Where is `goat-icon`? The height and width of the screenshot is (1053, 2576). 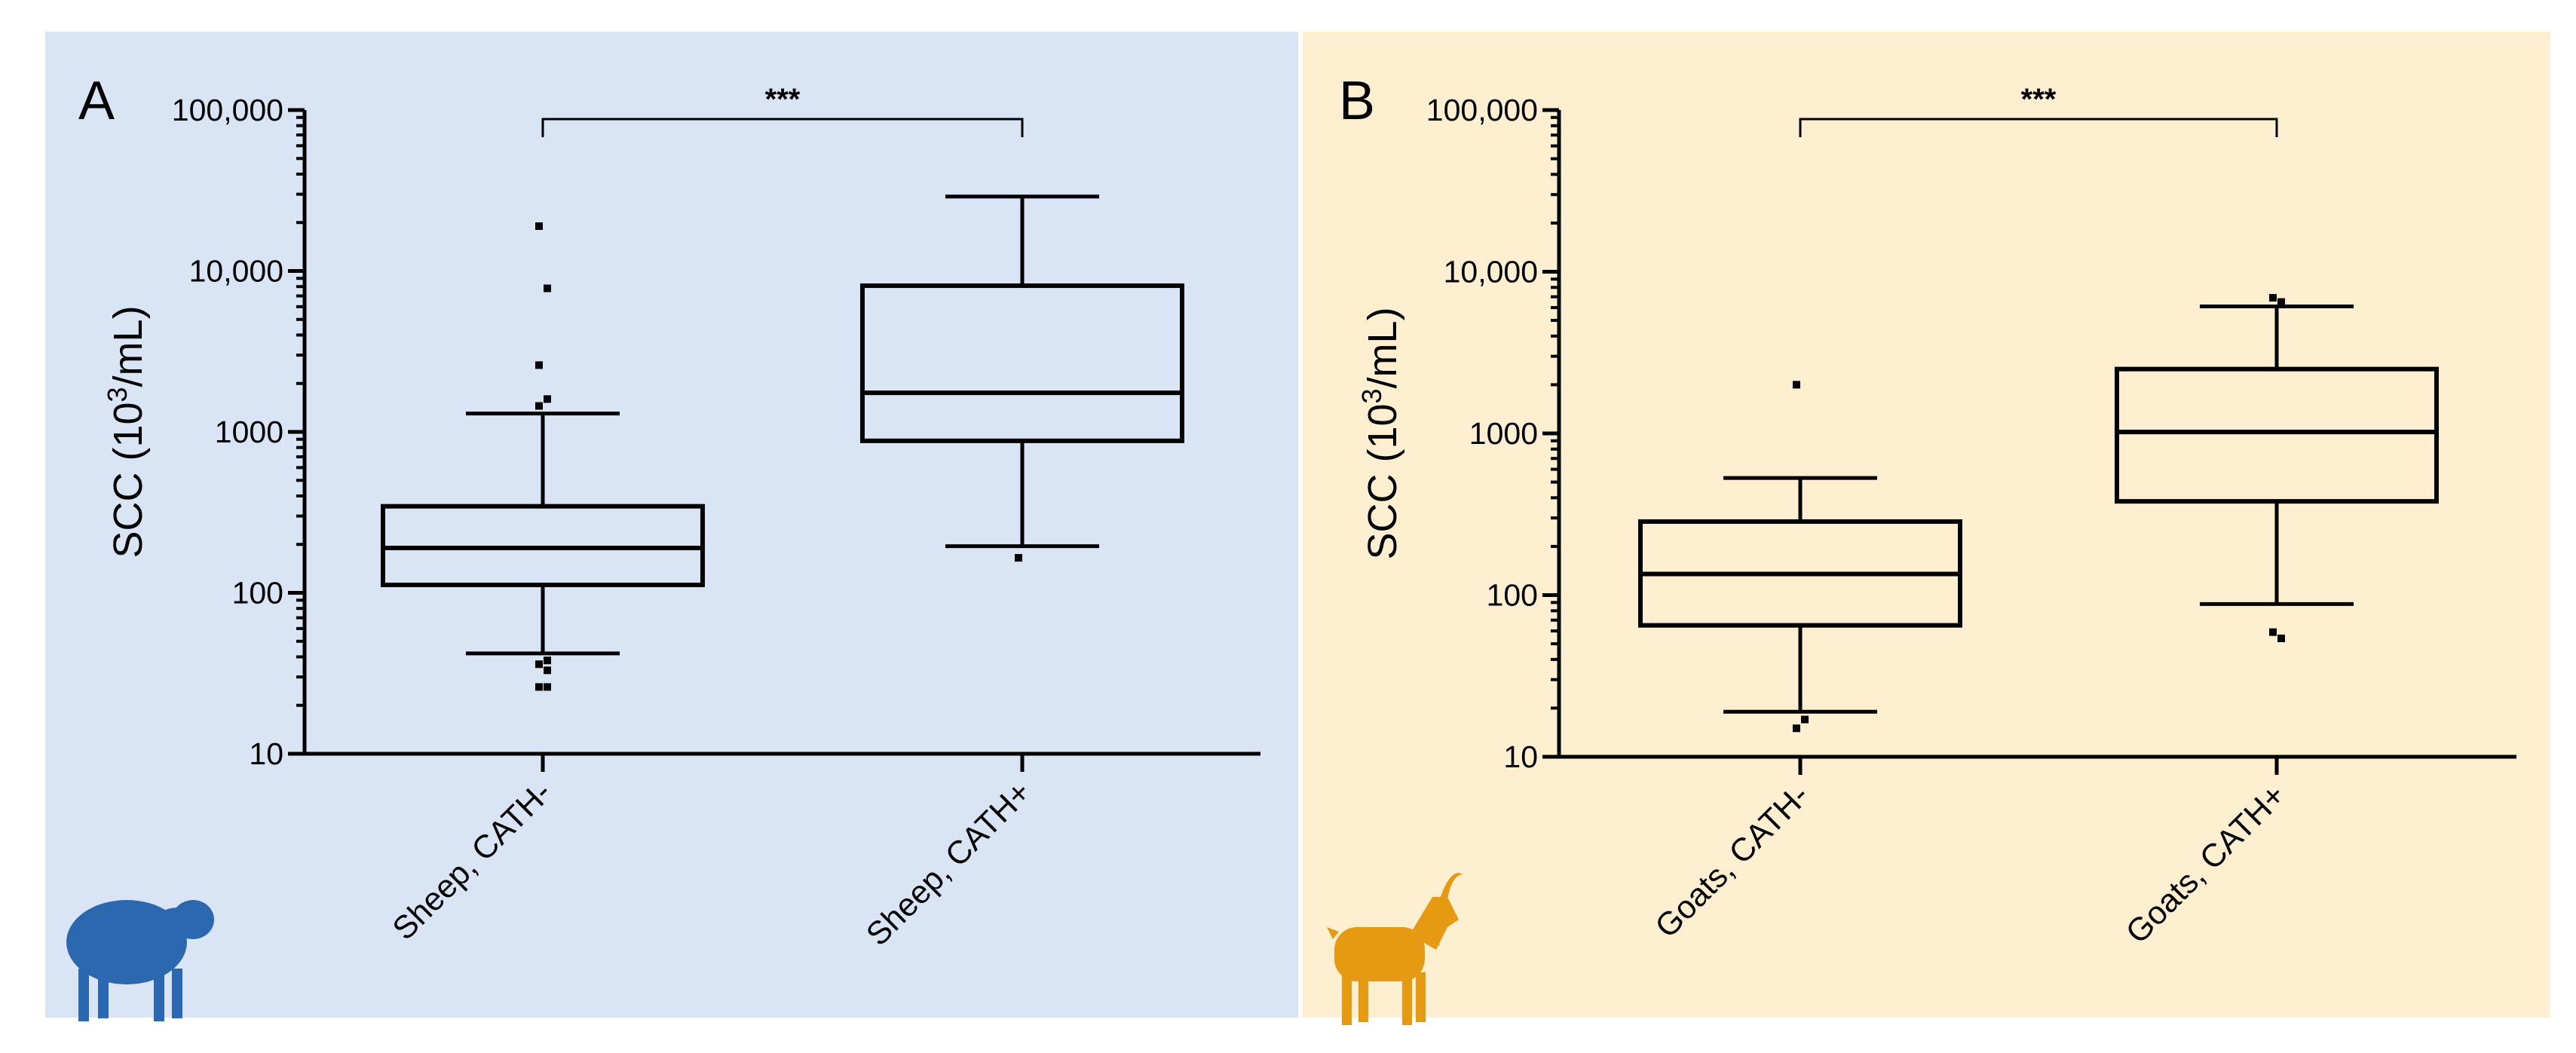 goat-icon is located at coordinates (1395, 949).